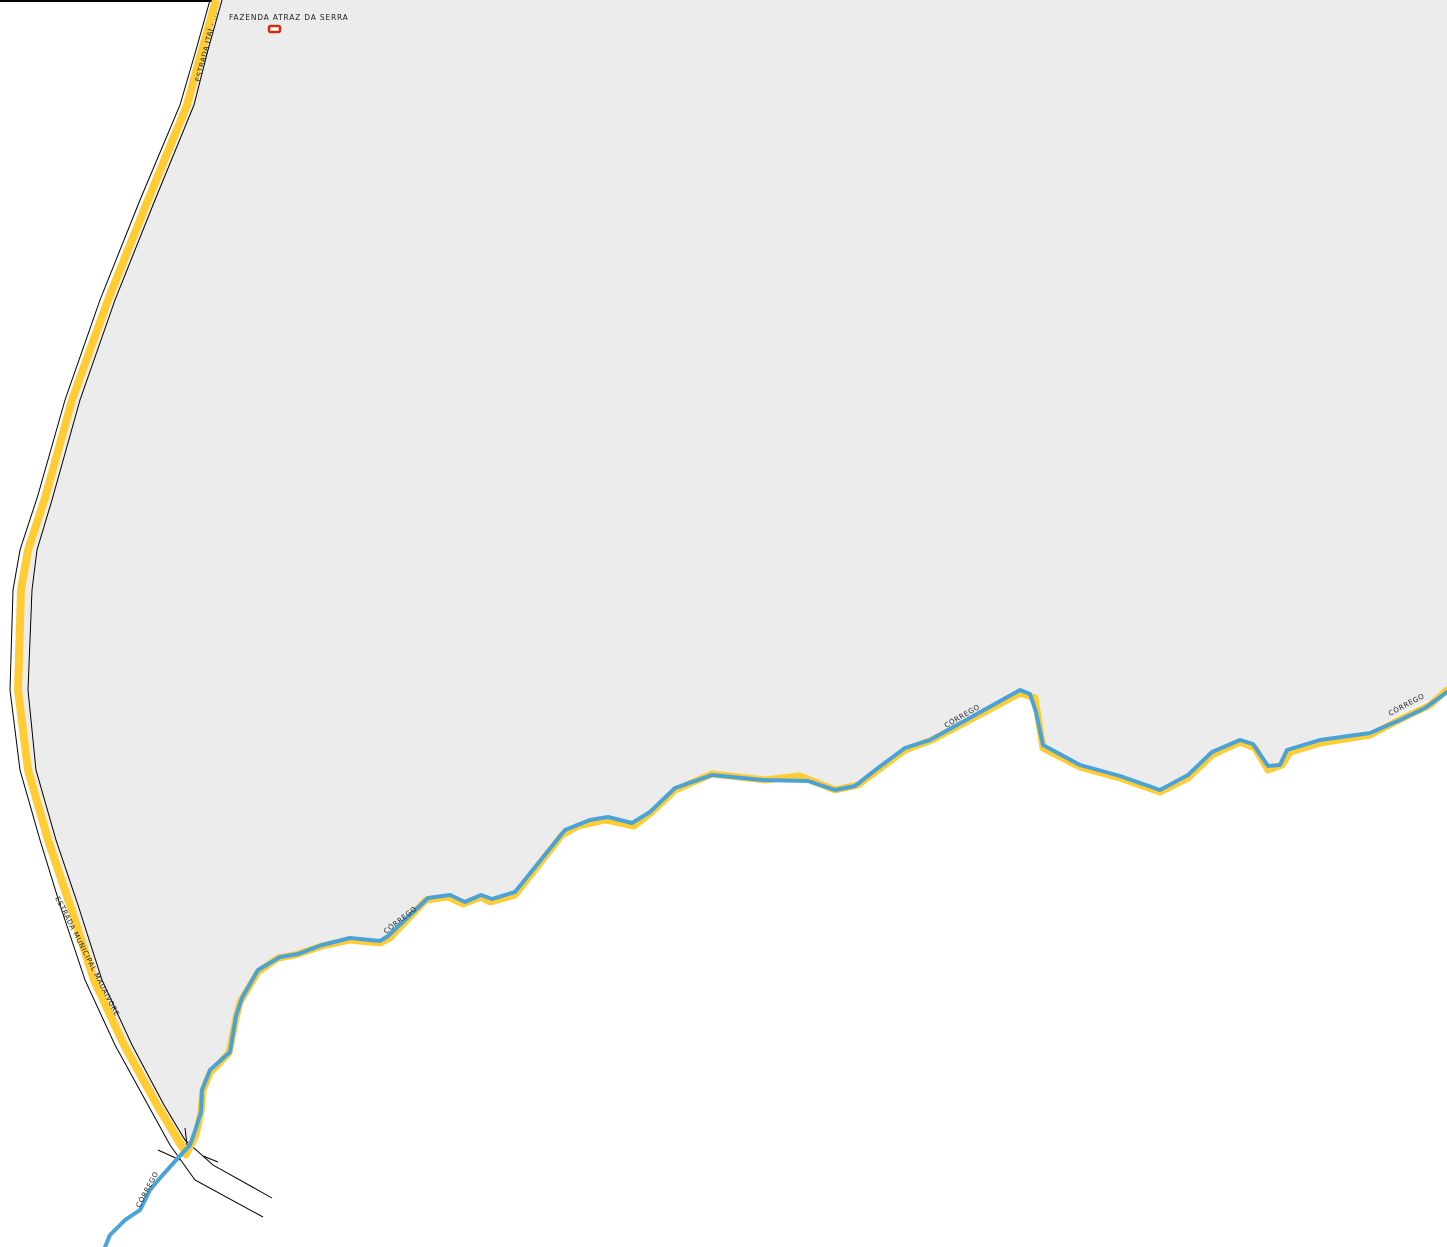 The image size is (1447, 1247). What do you see at coordinates (117, 578) in the screenshot?
I see `road-left` at bounding box center [117, 578].